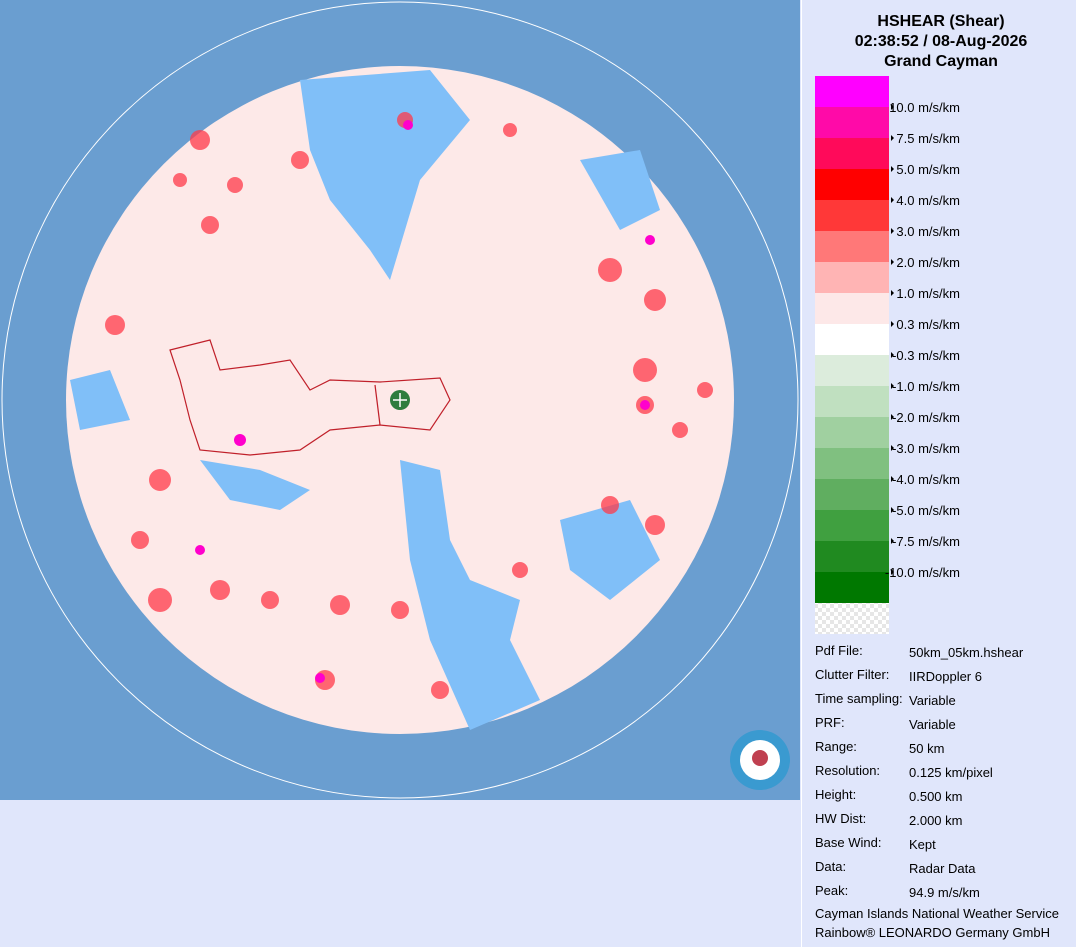 The height and width of the screenshot is (947, 1076). Describe the element at coordinates (932, 932) in the screenshot. I see `credit: Rainbow® LEONARDO Germany GmbH` at that location.